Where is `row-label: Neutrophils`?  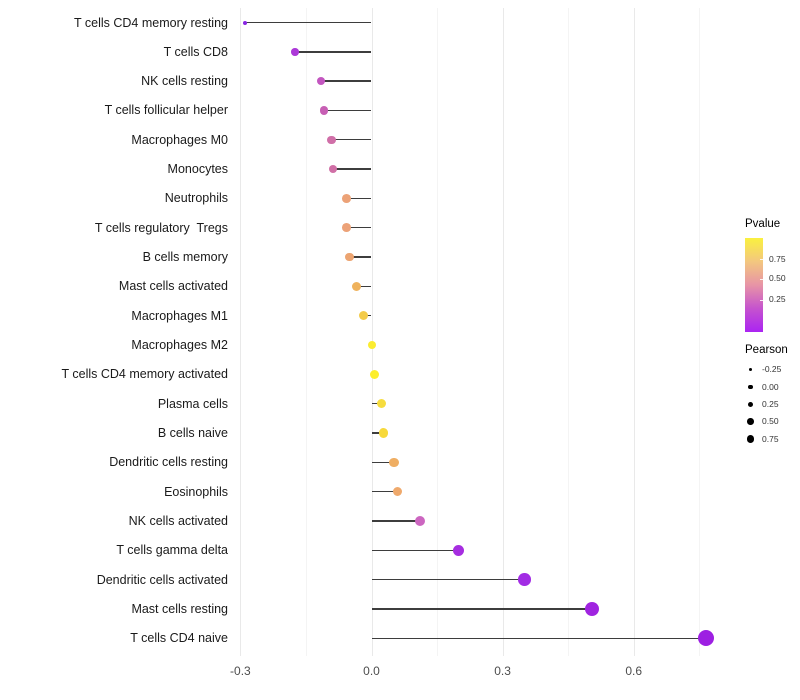
row-label: Neutrophils is located at coordinates (196, 198).